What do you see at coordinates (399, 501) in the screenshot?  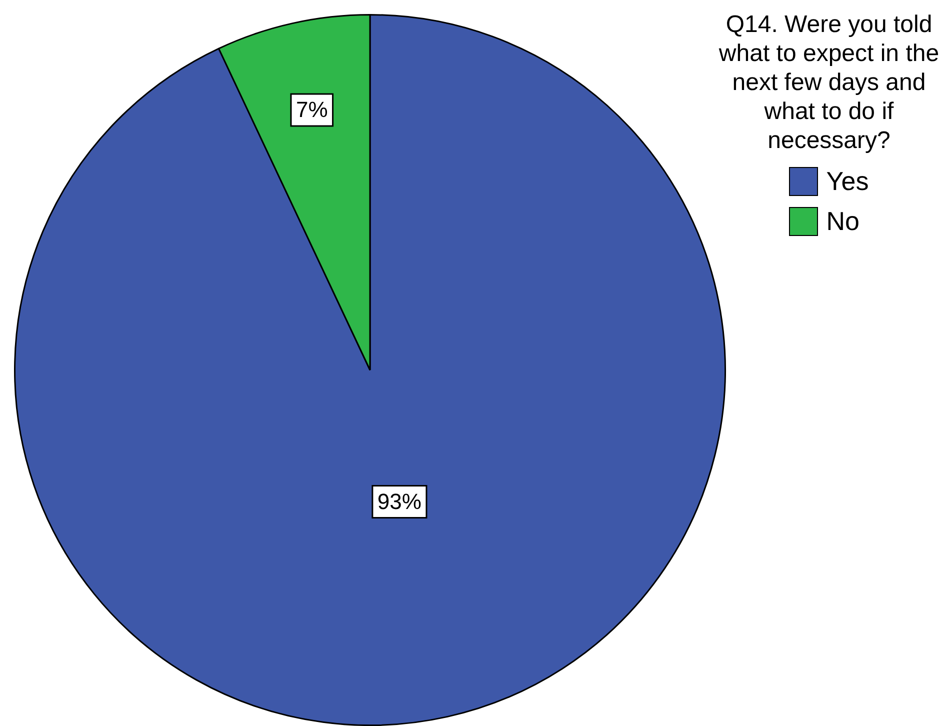 I see `data-label: 93%` at bounding box center [399, 501].